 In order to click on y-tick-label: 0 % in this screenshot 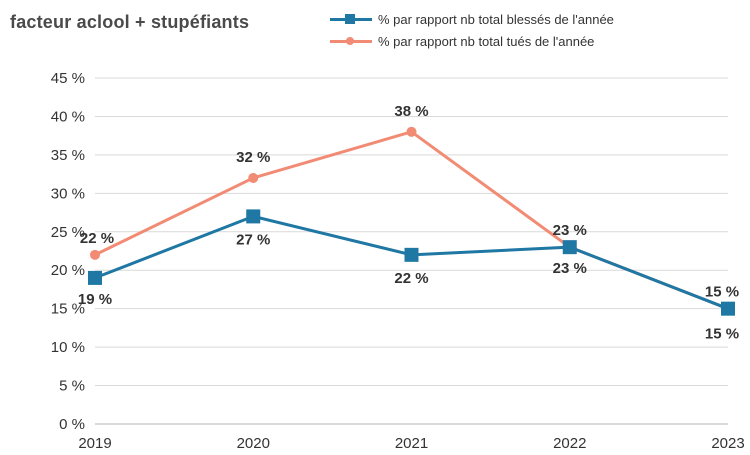, I will do `click(72, 424)`.